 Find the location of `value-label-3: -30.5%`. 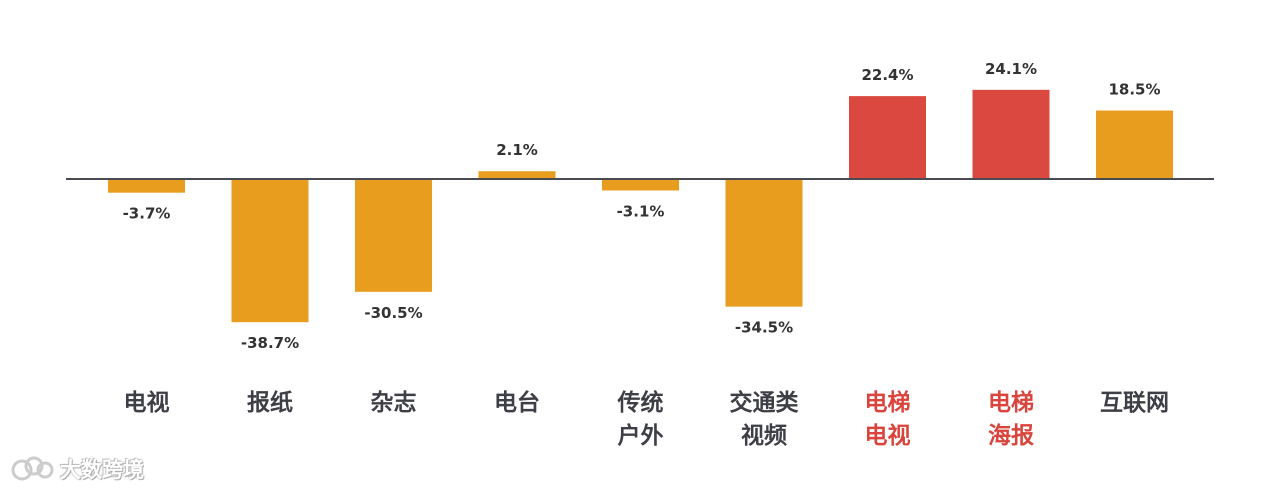

value-label-3: -30.5% is located at coordinates (393, 313).